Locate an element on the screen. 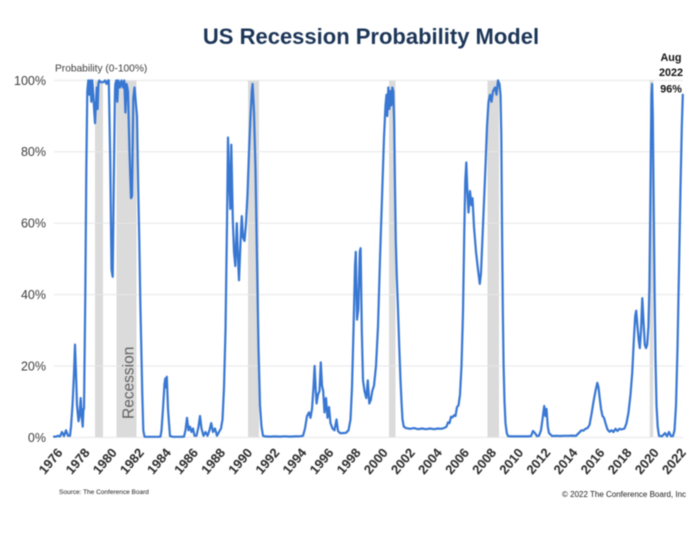  svg-text: 20% is located at coordinates (33, 366).